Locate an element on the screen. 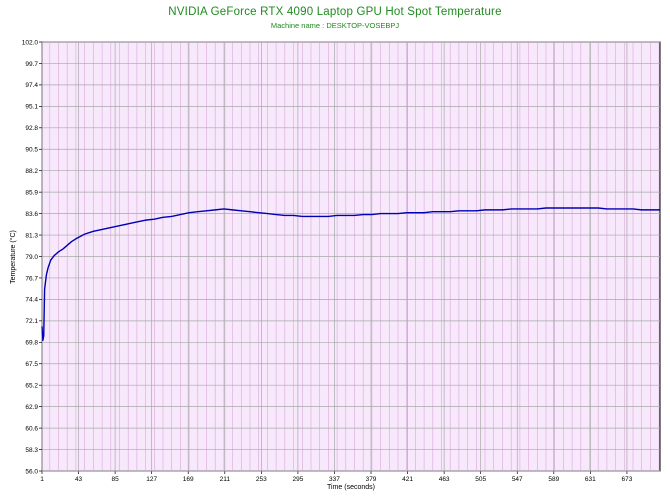 This screenshot has height=503, width=670. x-tick-label: 463 is located at coordinates (444, 479).